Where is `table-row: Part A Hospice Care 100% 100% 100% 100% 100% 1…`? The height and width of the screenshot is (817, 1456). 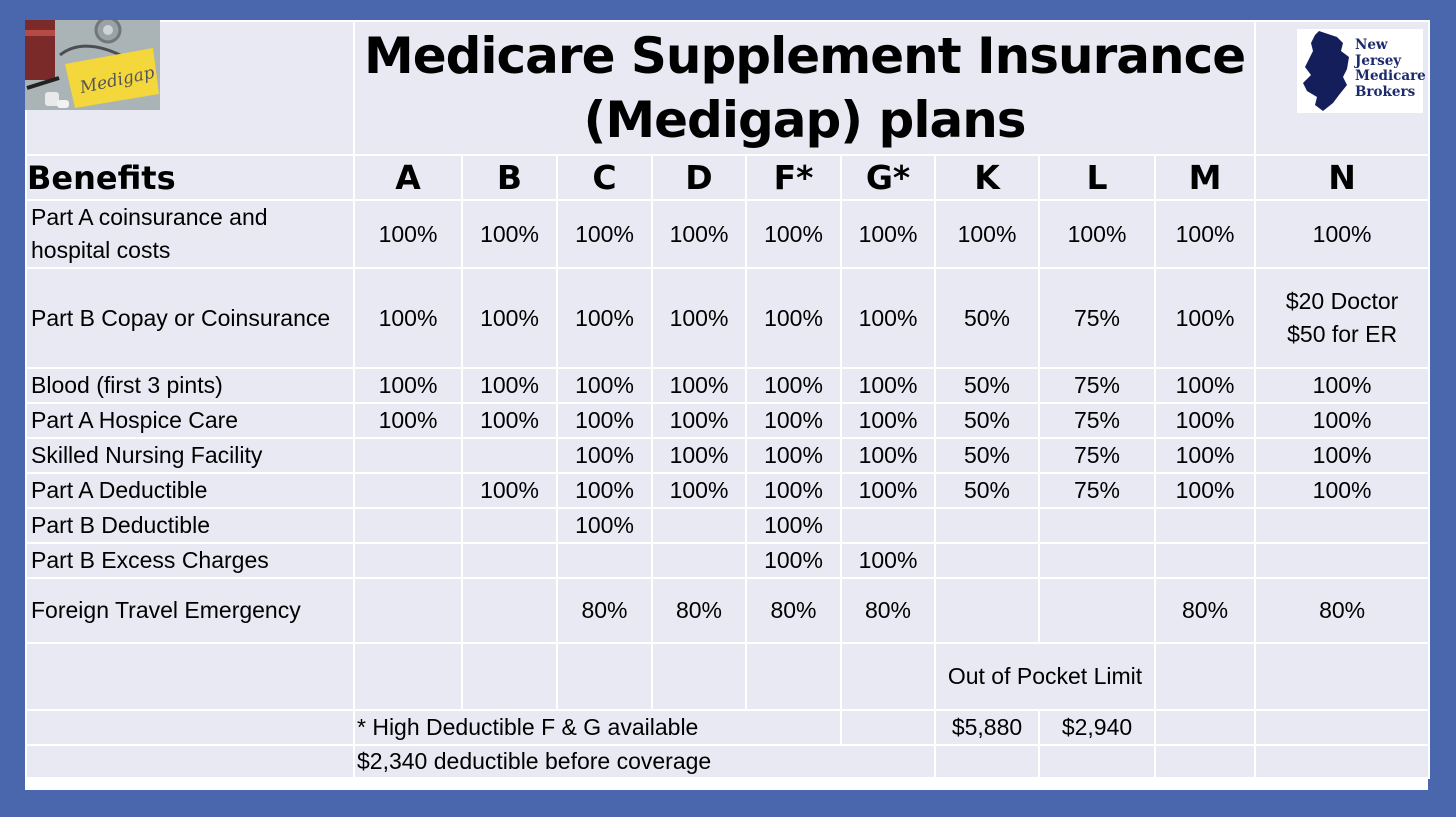 table-row: Part A Hospice Care 100% 100% 100% 100% 100% 1… is located at coordinates (728, 420).